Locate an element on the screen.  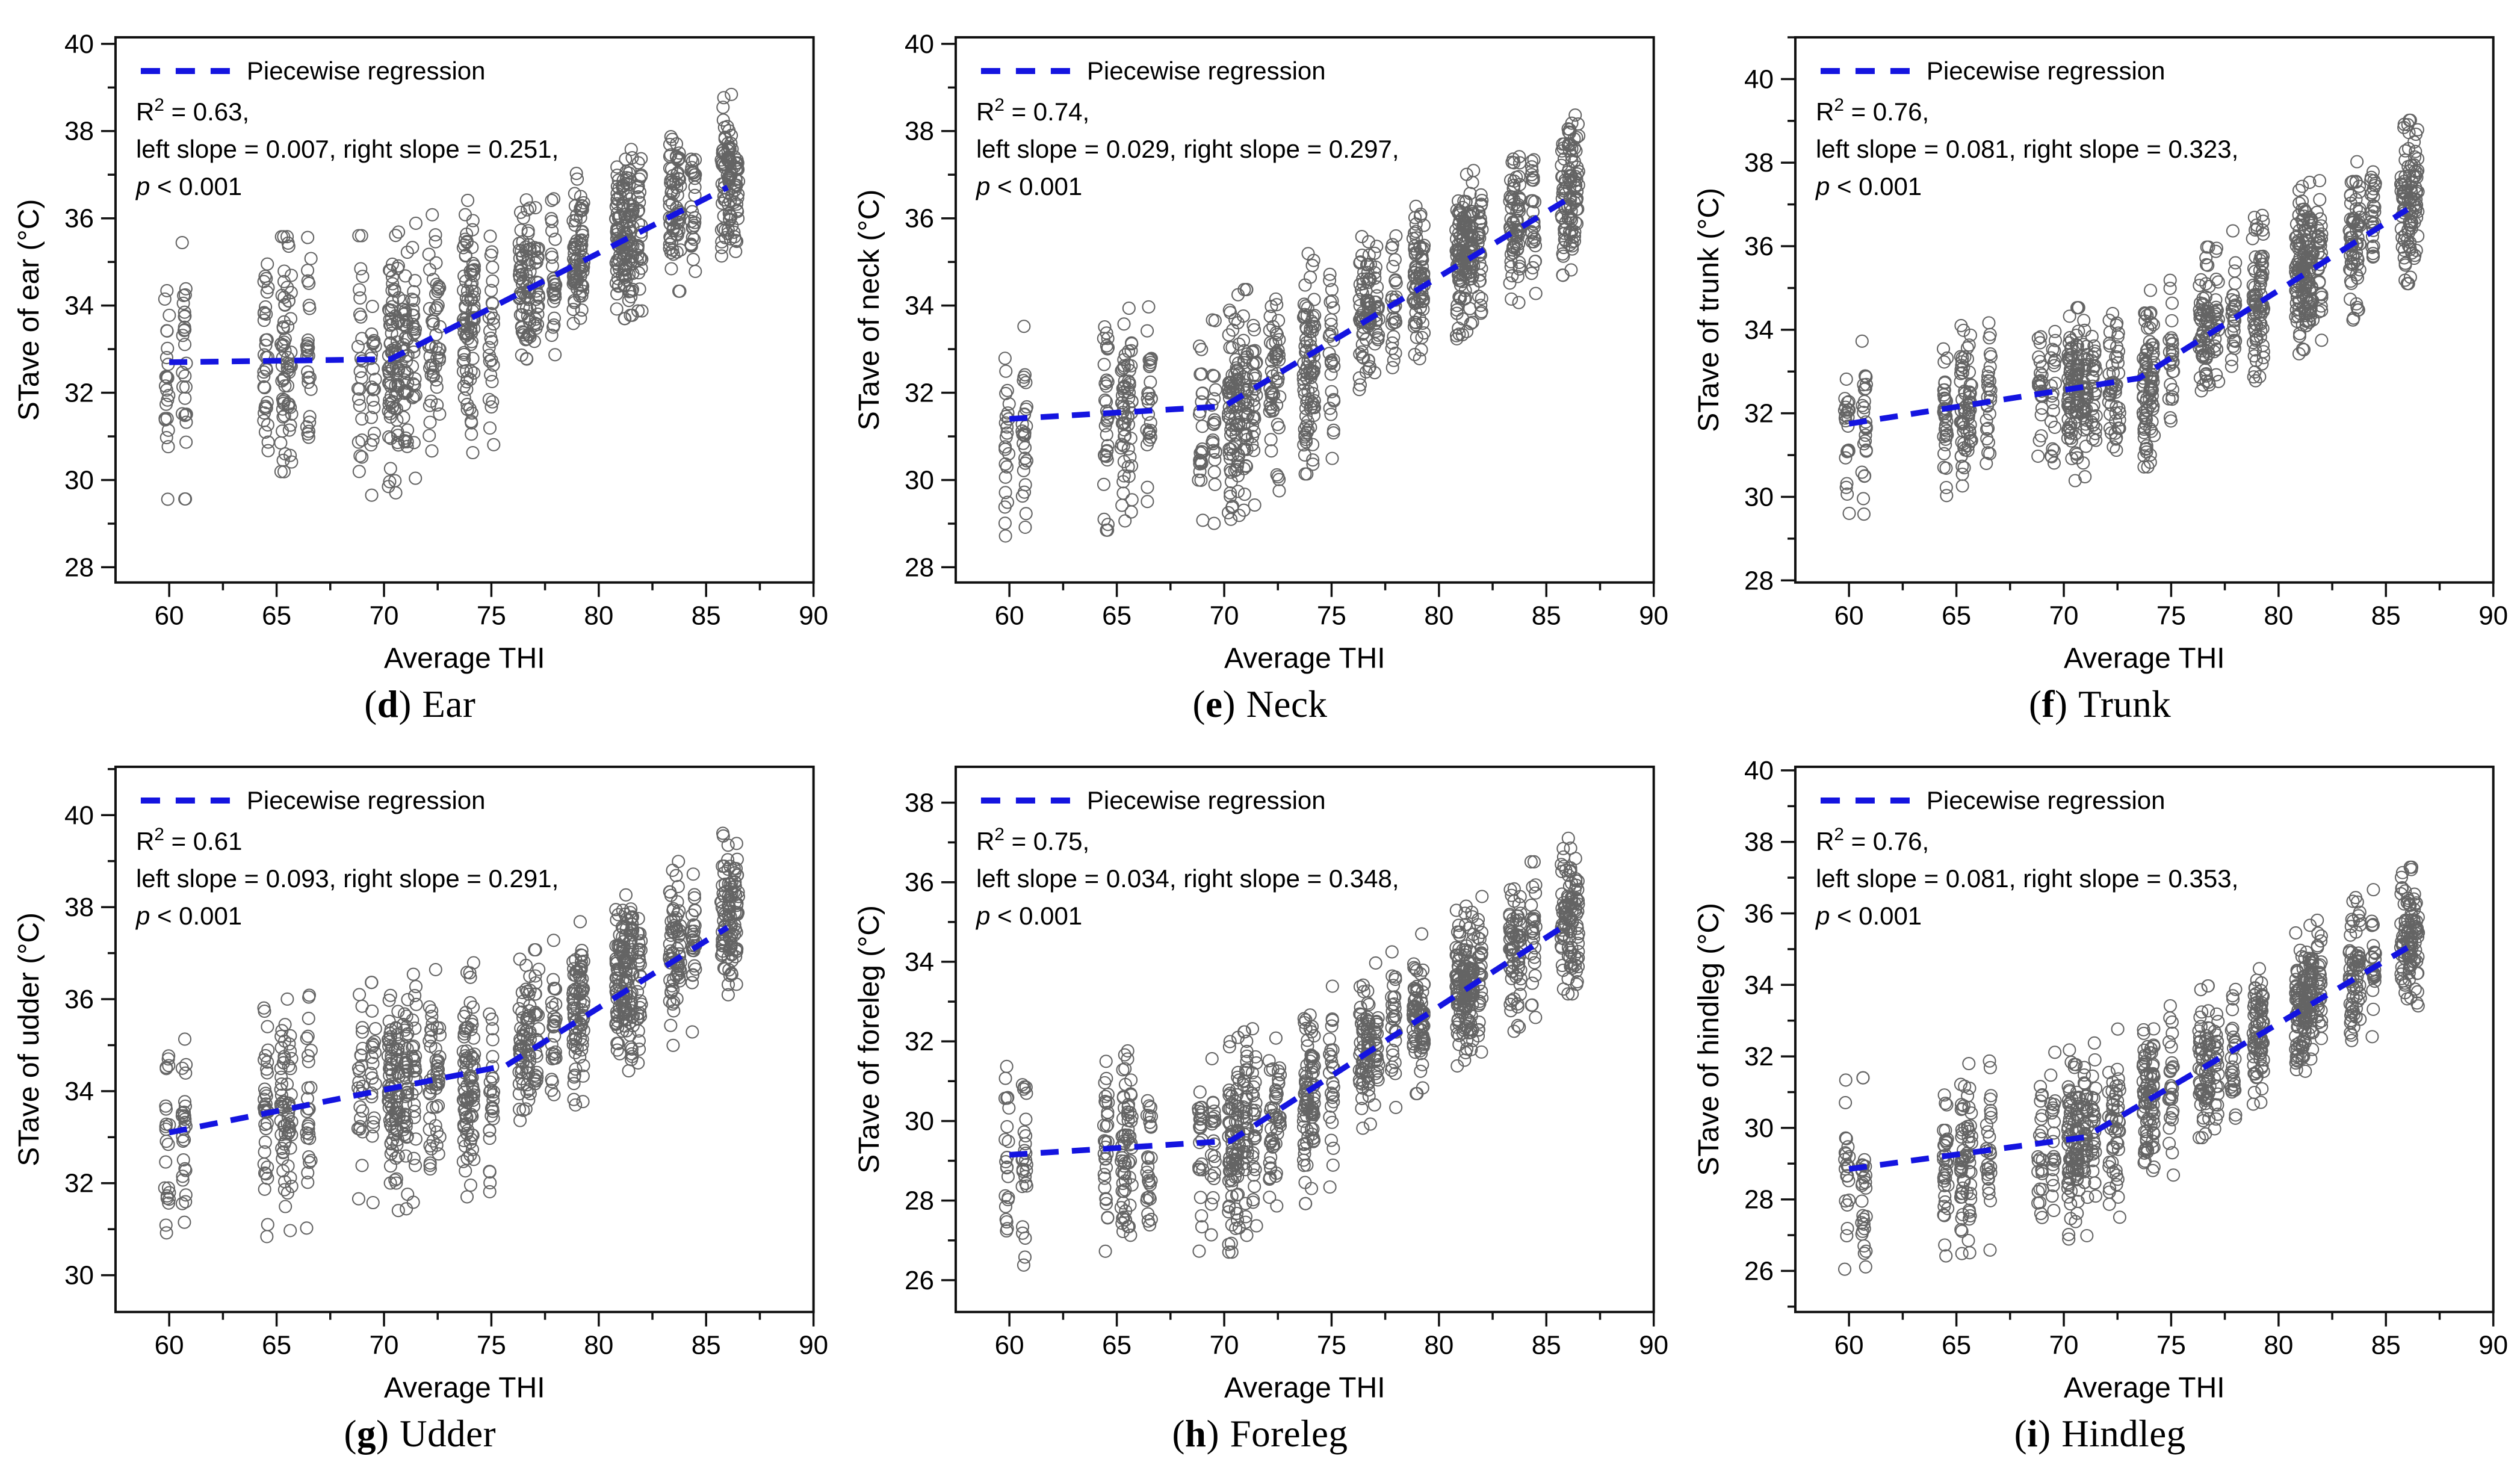
caption-label: Foreleg is located at coordinates (1289, 1434).